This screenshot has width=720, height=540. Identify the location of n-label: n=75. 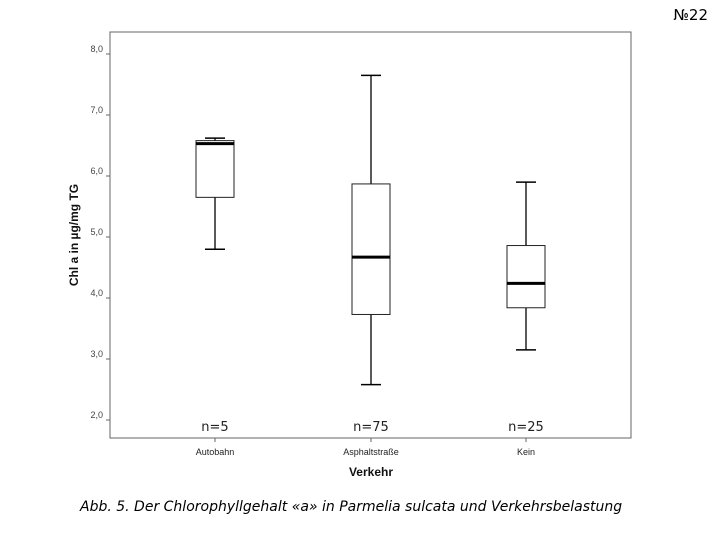
(371, 427).